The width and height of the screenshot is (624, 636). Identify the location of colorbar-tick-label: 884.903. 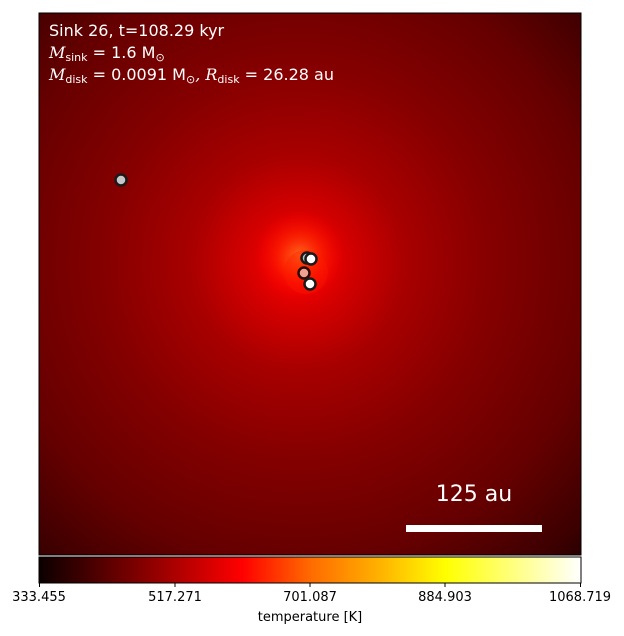
(445, 597).